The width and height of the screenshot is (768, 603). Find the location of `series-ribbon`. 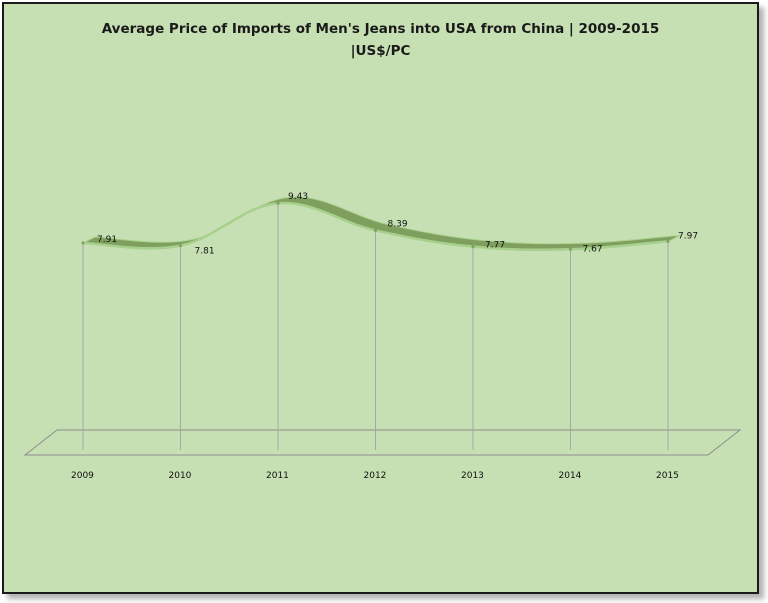

series-ribbon is located at coordinates (381, 224).